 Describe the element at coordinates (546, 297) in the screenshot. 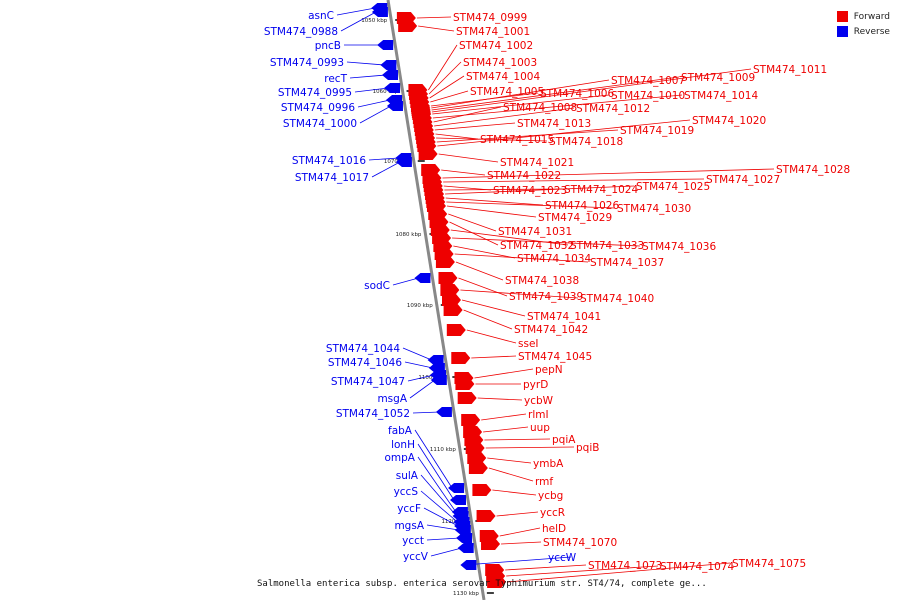

I see `forward-gene-label: STM474_1039` at that location.